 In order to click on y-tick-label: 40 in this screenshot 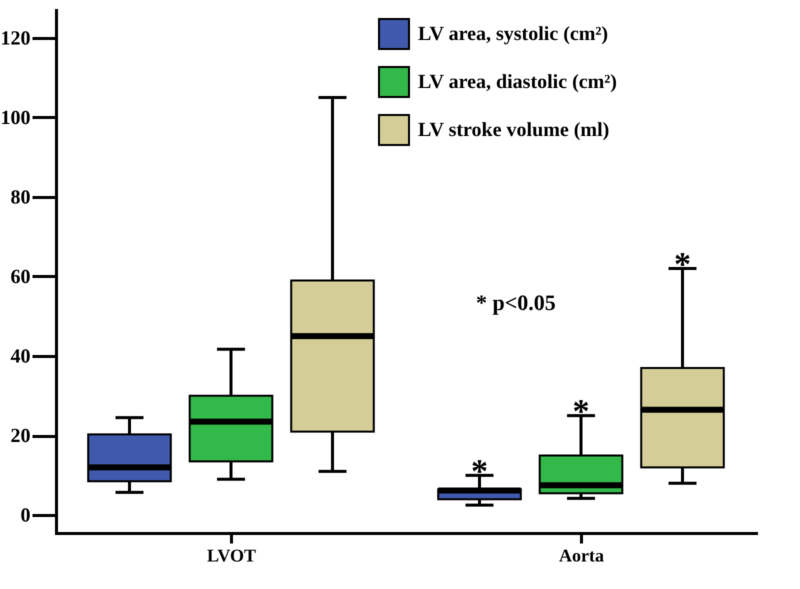, I will do `click(20, 357)`.